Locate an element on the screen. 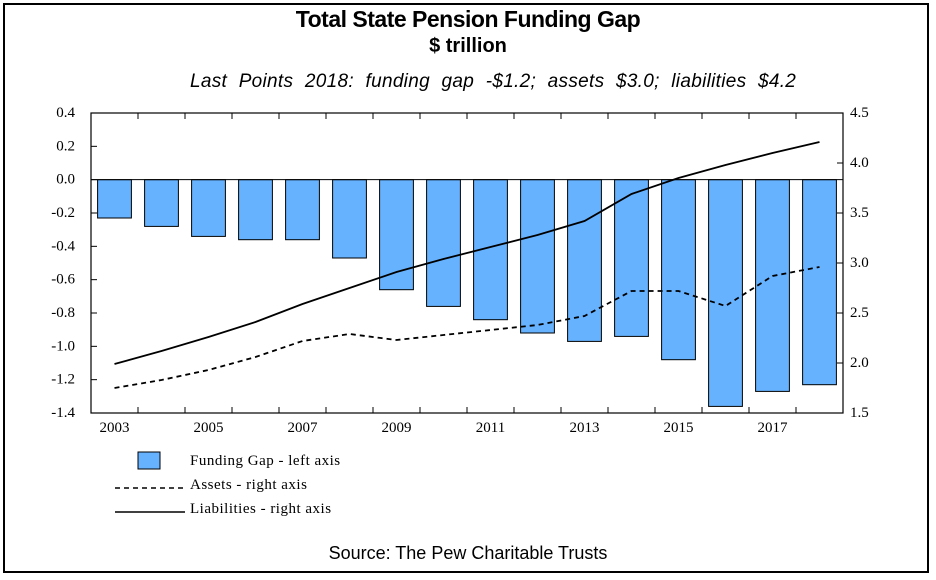  right-tick-label: 1.5 is located at coordinates (859, 413).